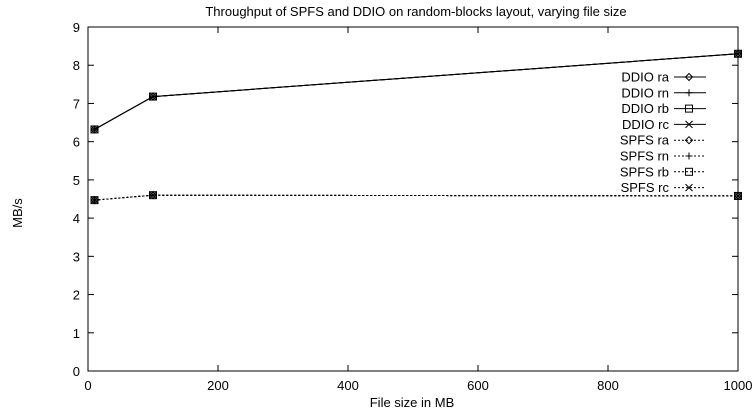  Describe the element at coordinates (412, 402) in the screenshot. I see `x-axis-title: File size in MB` at that location.